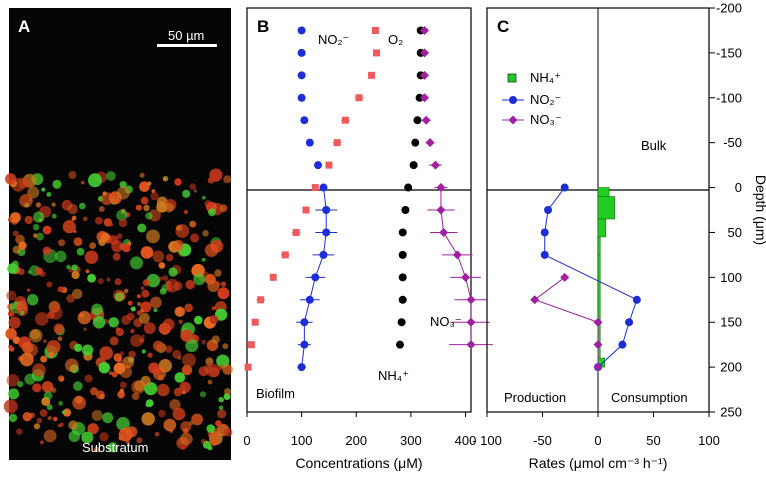  I want to click on x-tick-label: 200, so click(356, 440).